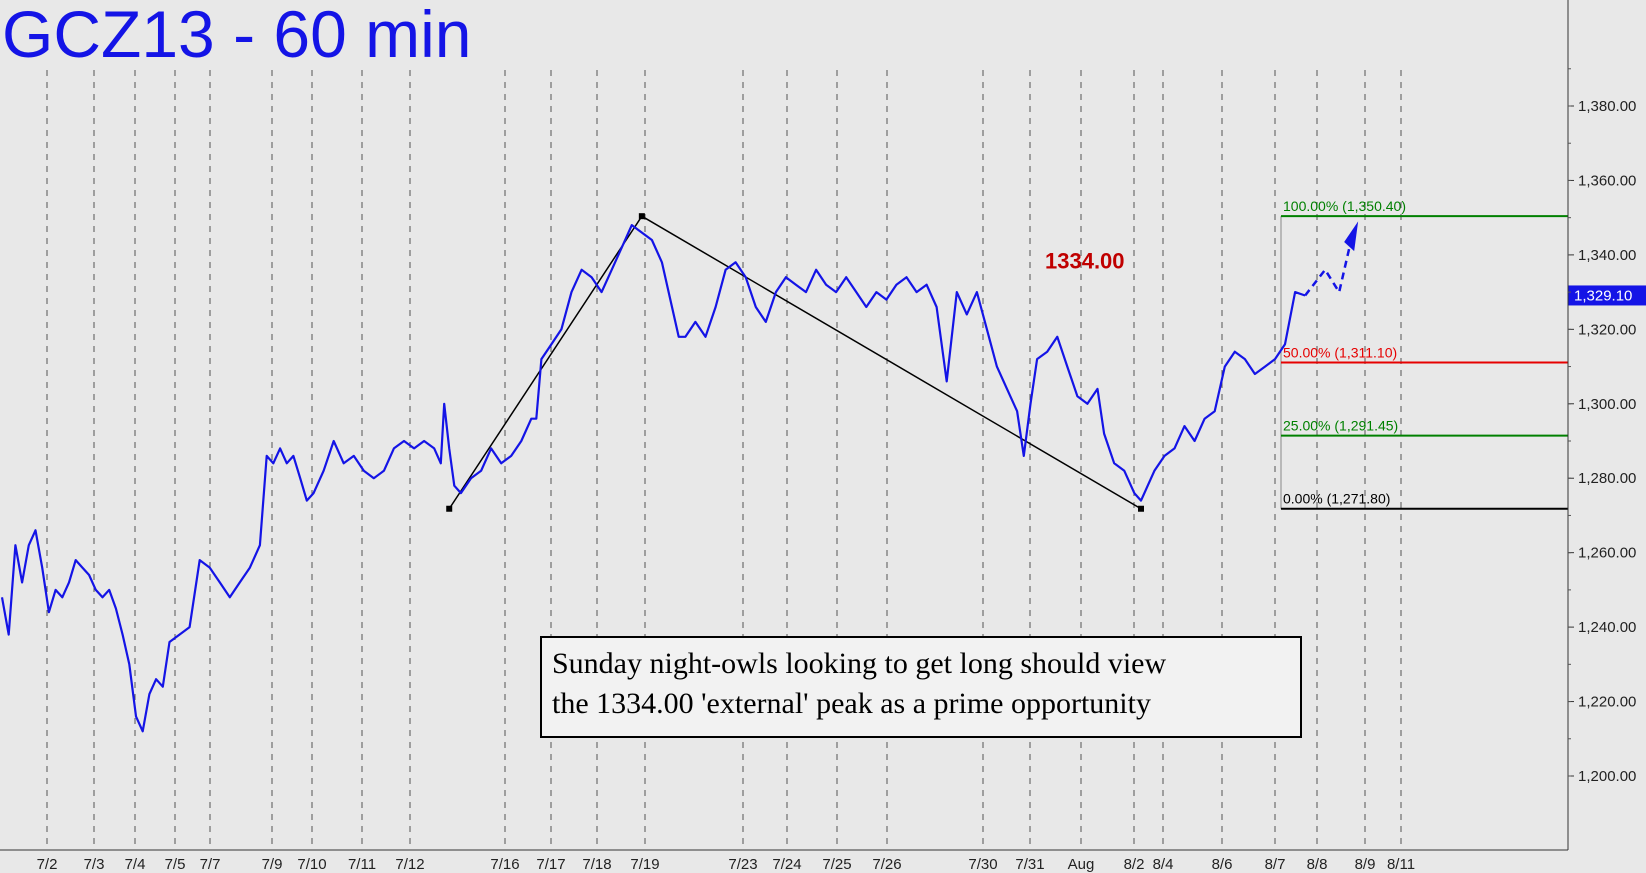 The height and width of the screenshot is (873, 1646). I want to click on peak-annotation: 1334.00, so click(1085, 260).